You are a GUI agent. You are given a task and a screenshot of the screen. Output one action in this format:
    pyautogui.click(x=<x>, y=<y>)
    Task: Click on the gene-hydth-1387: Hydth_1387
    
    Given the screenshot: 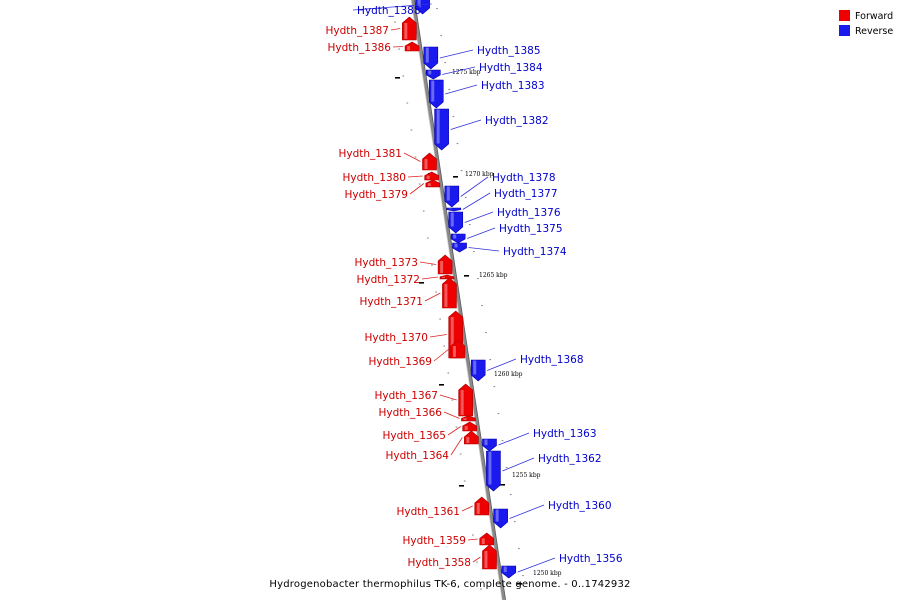 What is the action you would take?
    pyautogui.click(x=371, y=28)
    